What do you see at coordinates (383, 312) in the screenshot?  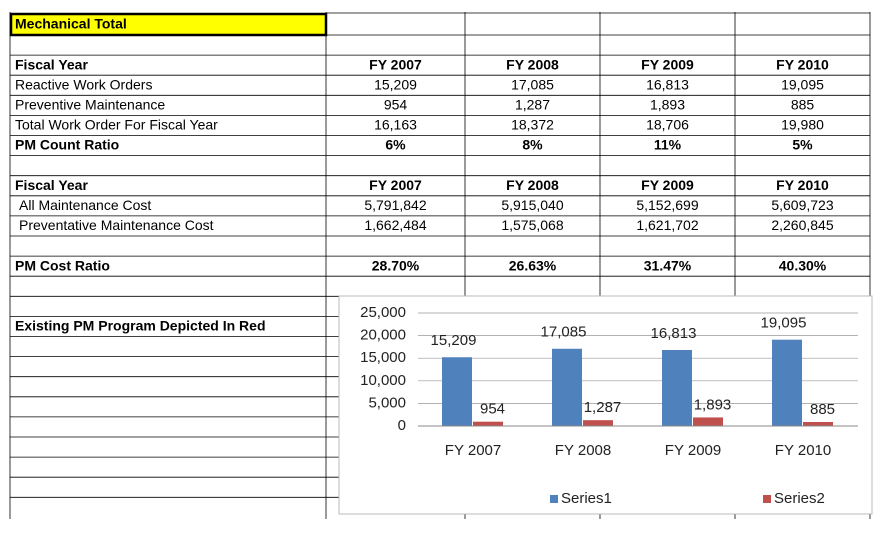 I see `y-tick-label: 25,000` at bounding box center [383, 312].